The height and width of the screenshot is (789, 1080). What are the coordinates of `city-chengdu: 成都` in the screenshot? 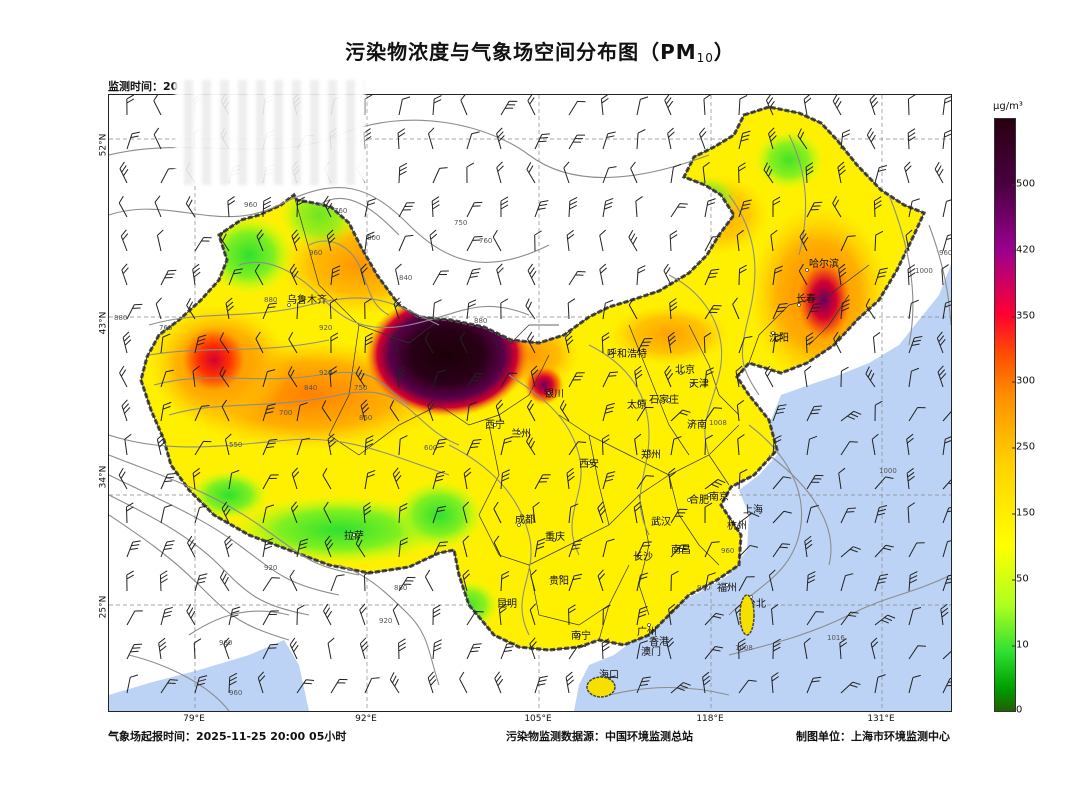 It's located at (525, 520).